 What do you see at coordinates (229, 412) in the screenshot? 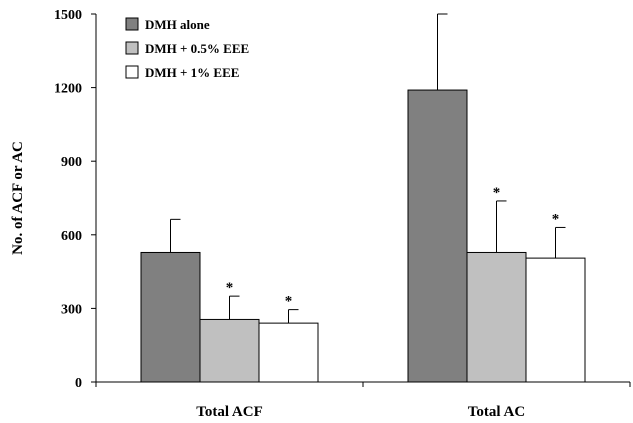
I see `x-category-label: Total ACF` at bounding box center [229, 412].